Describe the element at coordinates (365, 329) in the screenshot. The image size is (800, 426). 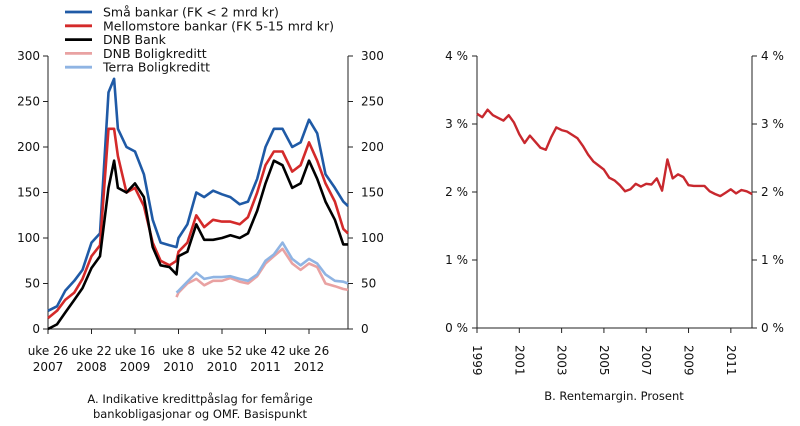
I see `y-tick-label-right: 0` at that location.